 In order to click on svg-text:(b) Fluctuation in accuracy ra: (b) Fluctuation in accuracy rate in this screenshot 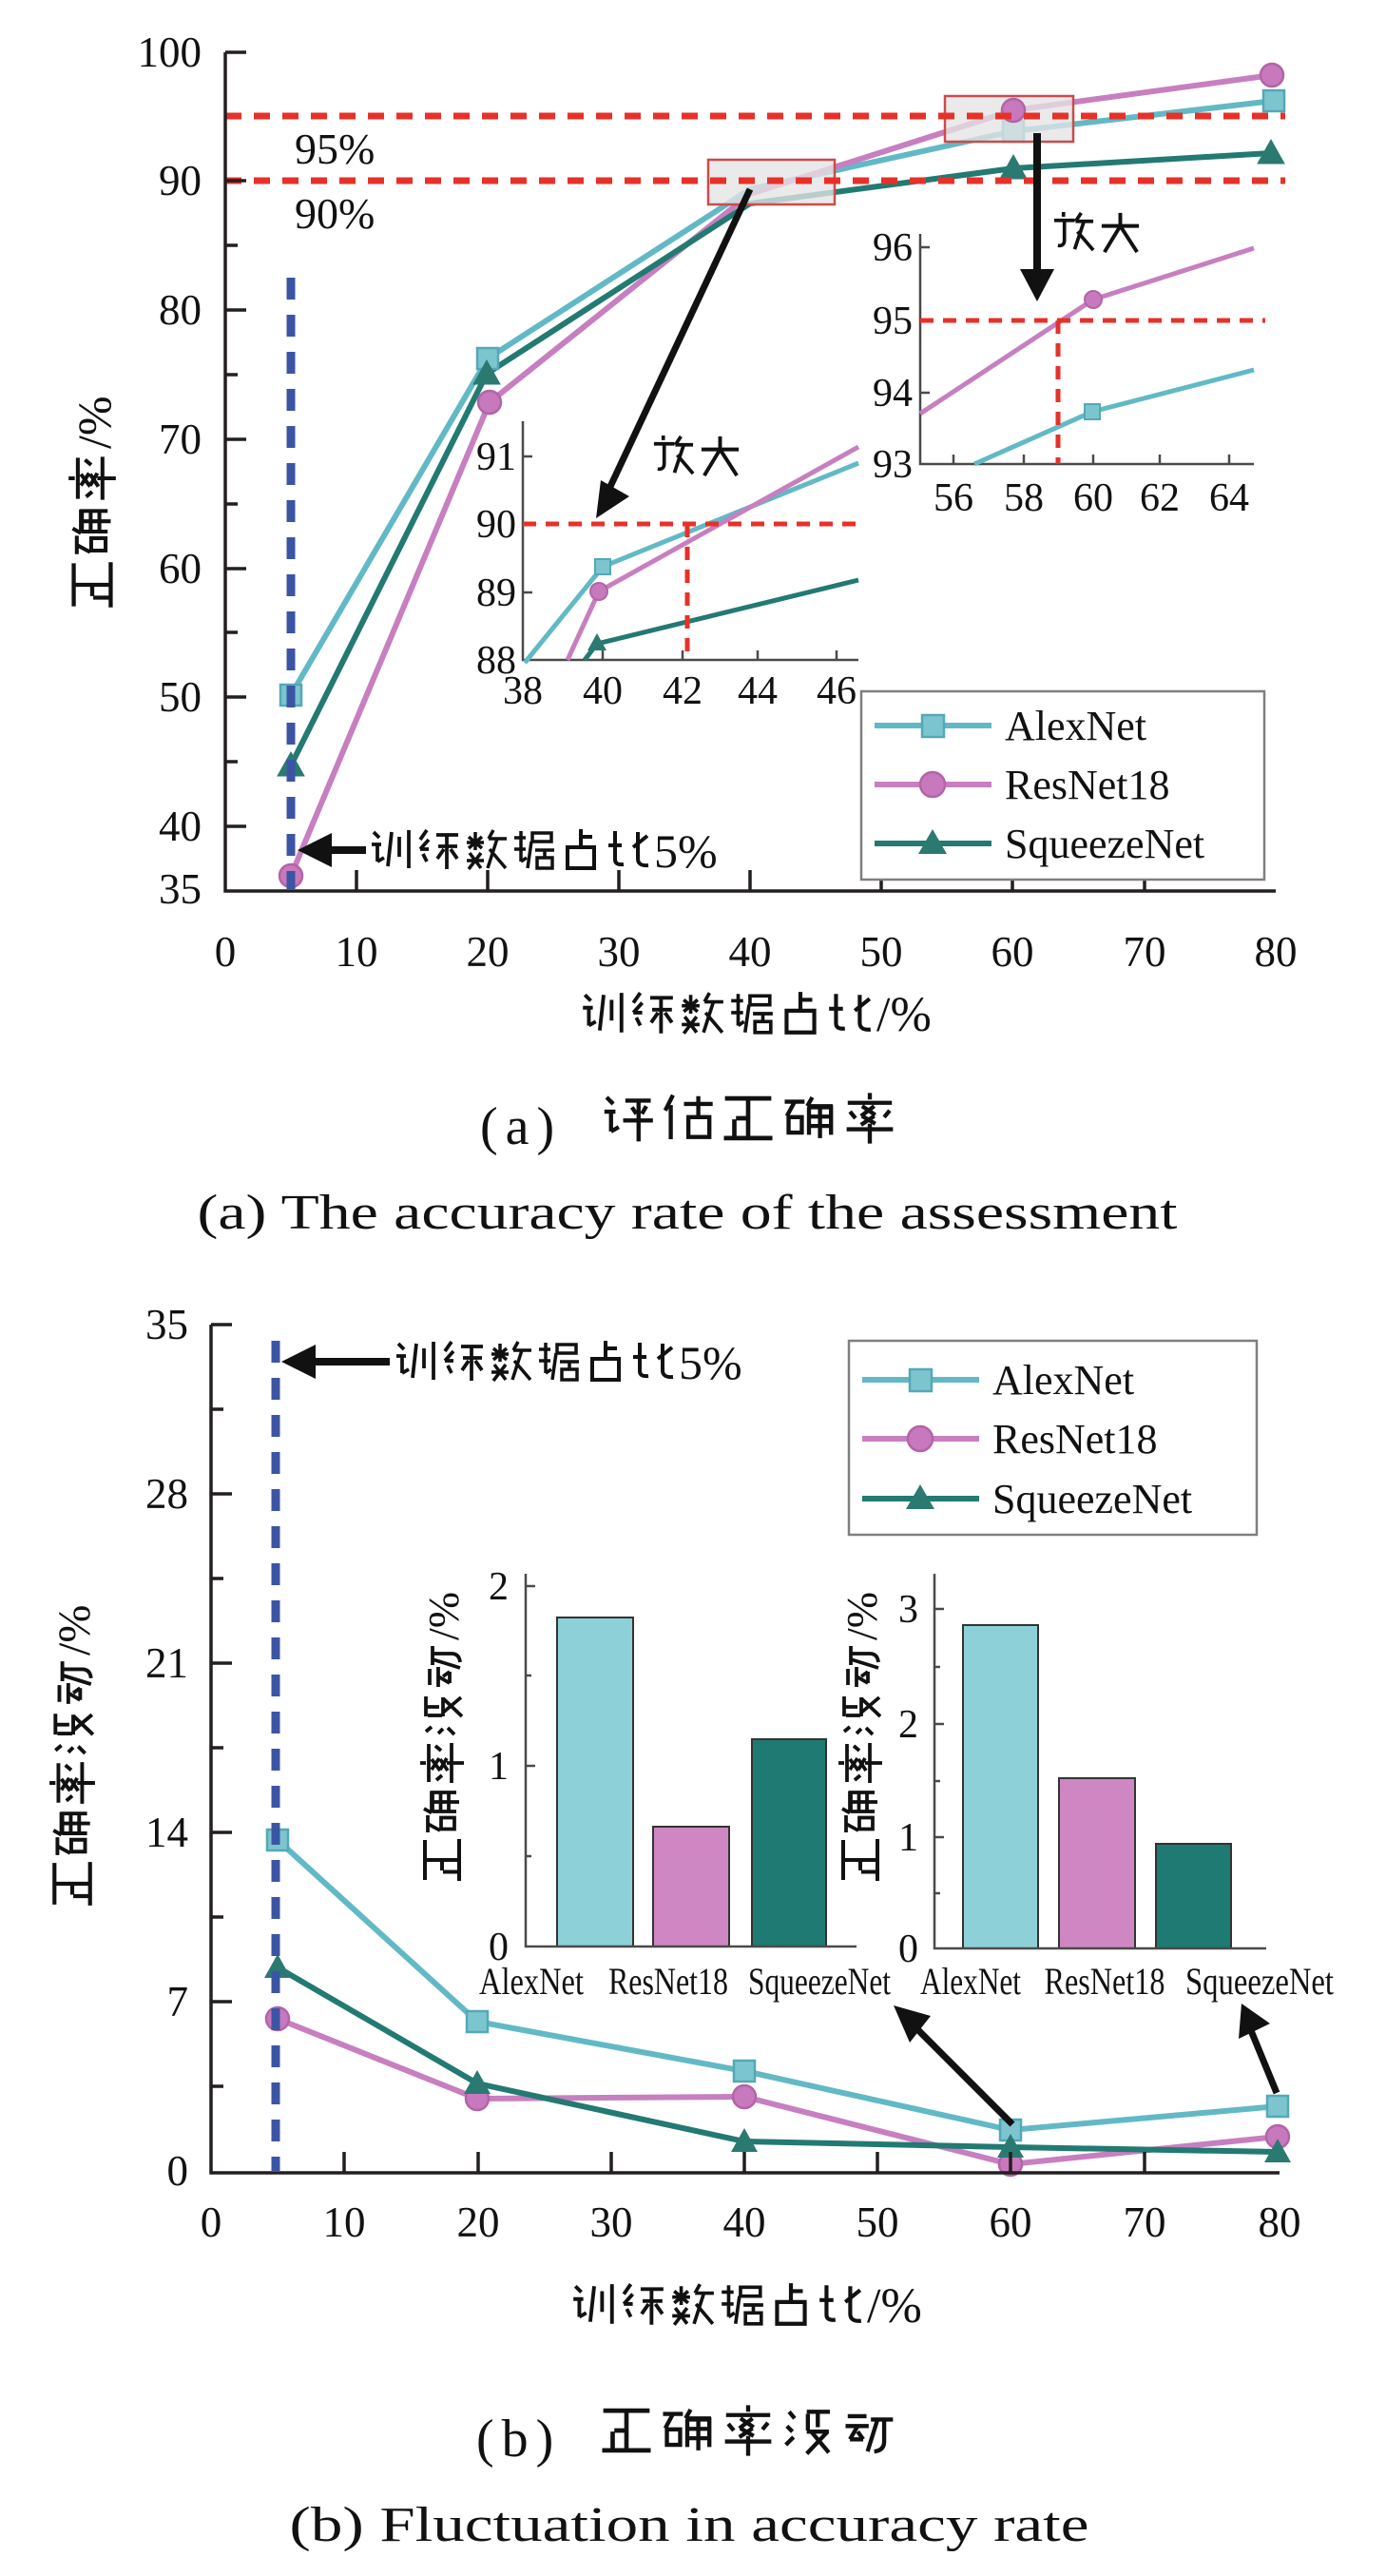, I will do `click(689, 2525)`.